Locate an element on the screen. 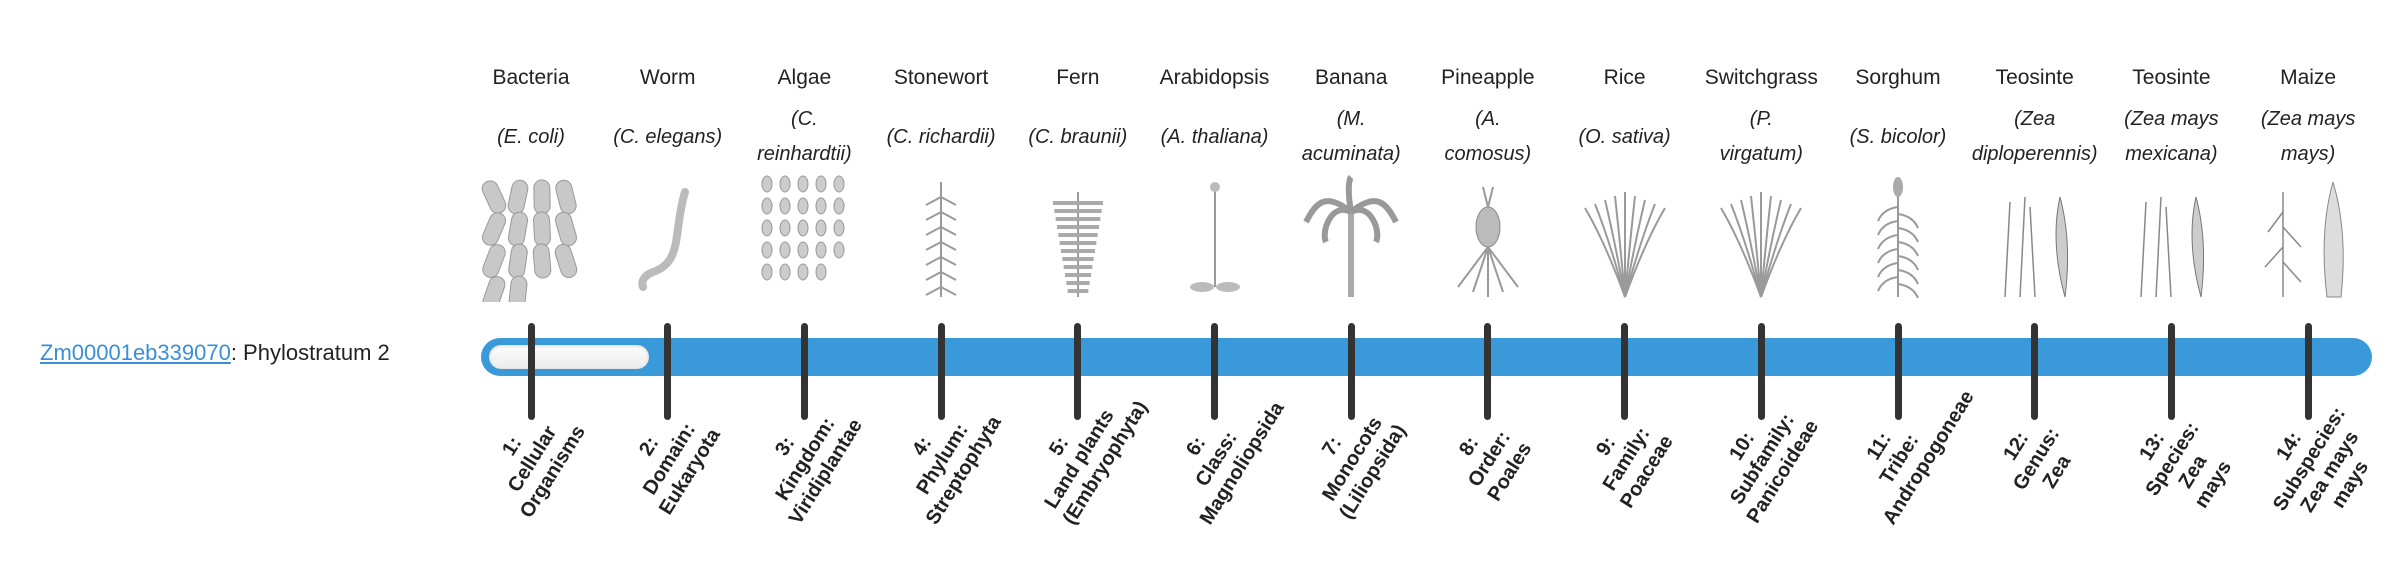 Image resolution: width=2400 pixels, height=580 pixels. organism-name: Banana is located at coordinates (1351, 77).